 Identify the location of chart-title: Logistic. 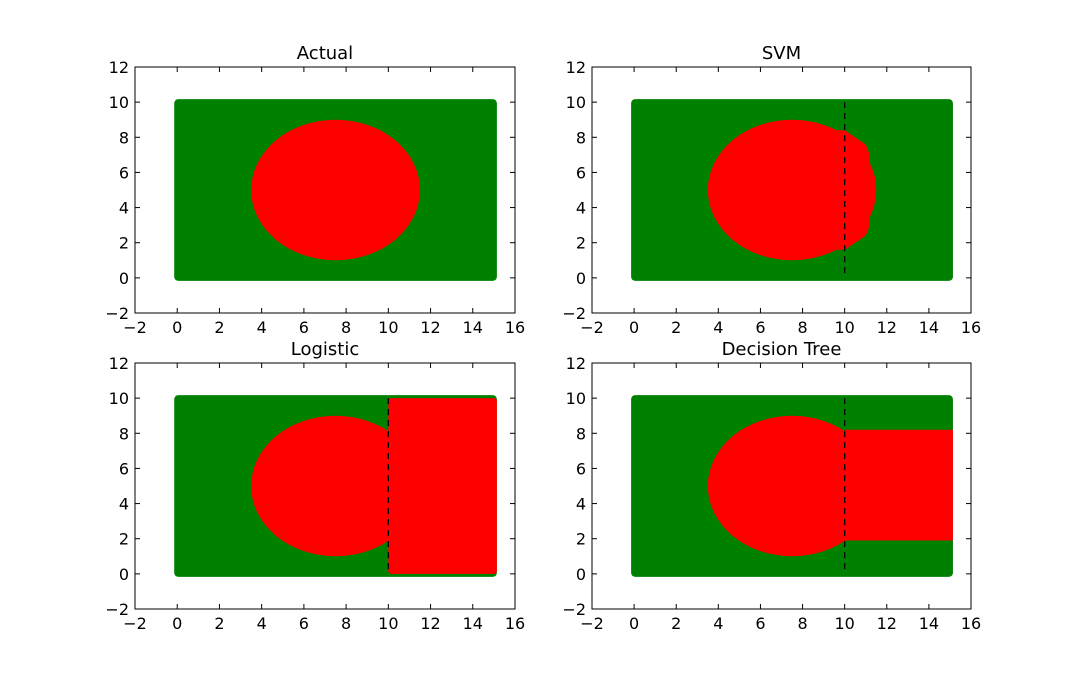
(325, 349).